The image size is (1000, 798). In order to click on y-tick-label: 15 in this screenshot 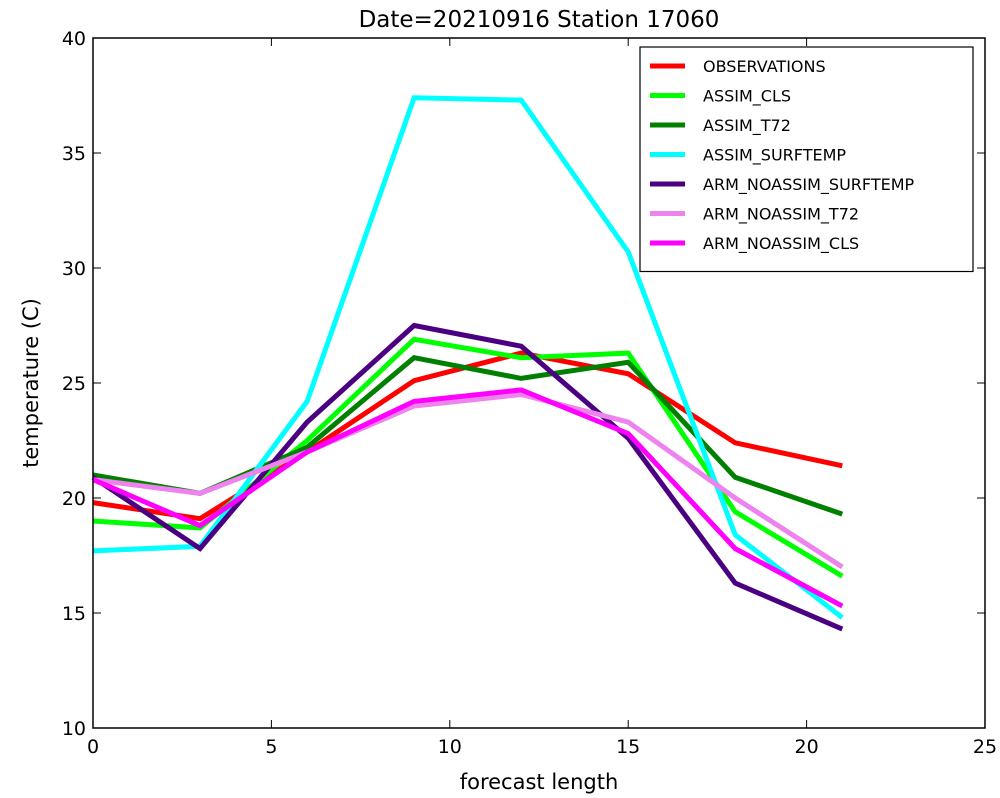, I will do `click(74, 614)`.